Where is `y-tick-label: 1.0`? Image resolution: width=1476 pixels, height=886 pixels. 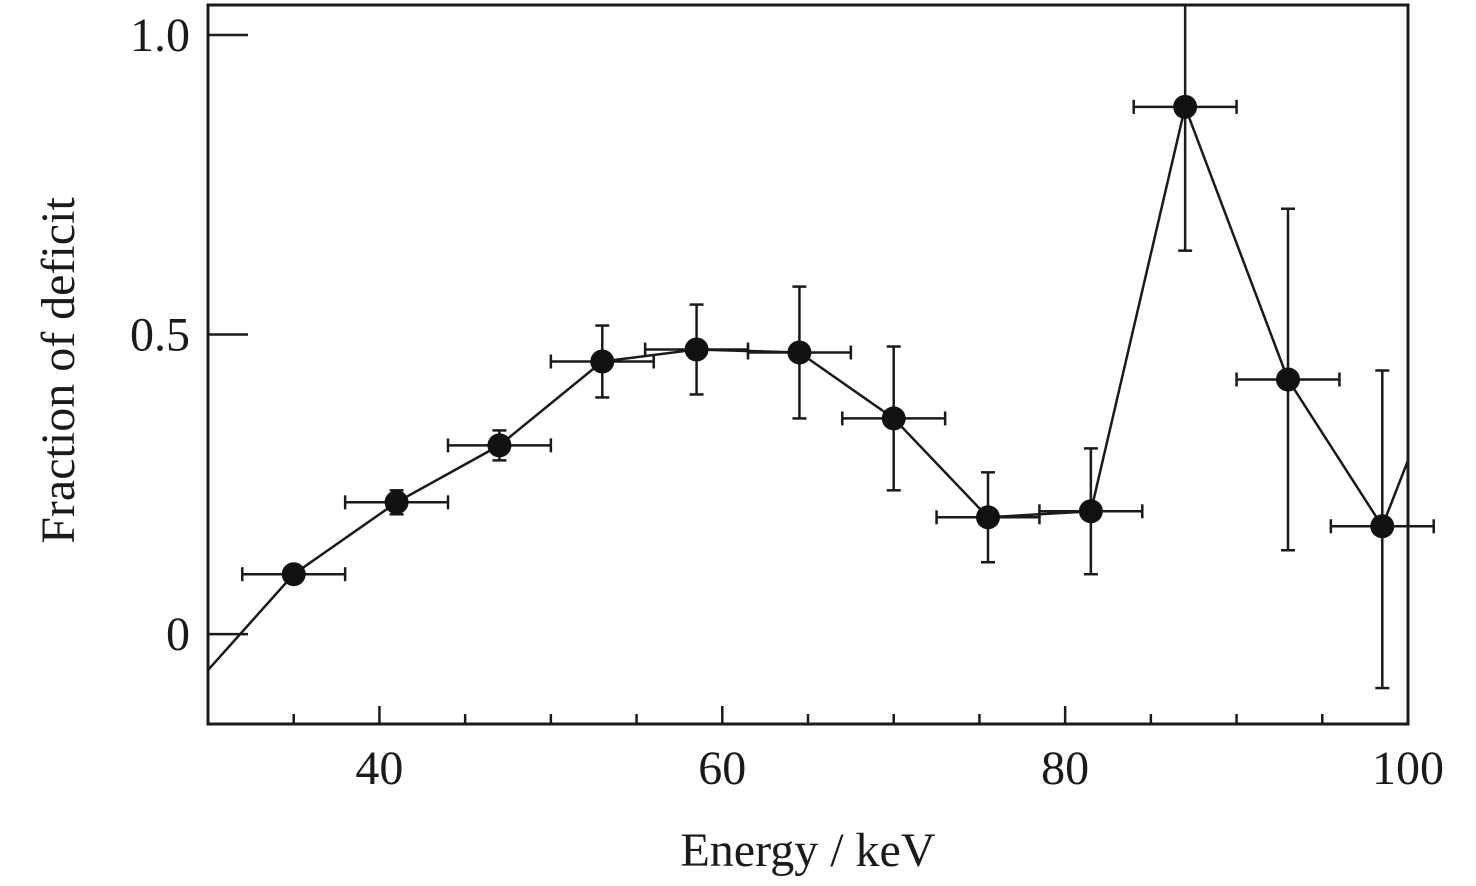
y-tick-label: 1.0 is located at coordinates (160, 35).